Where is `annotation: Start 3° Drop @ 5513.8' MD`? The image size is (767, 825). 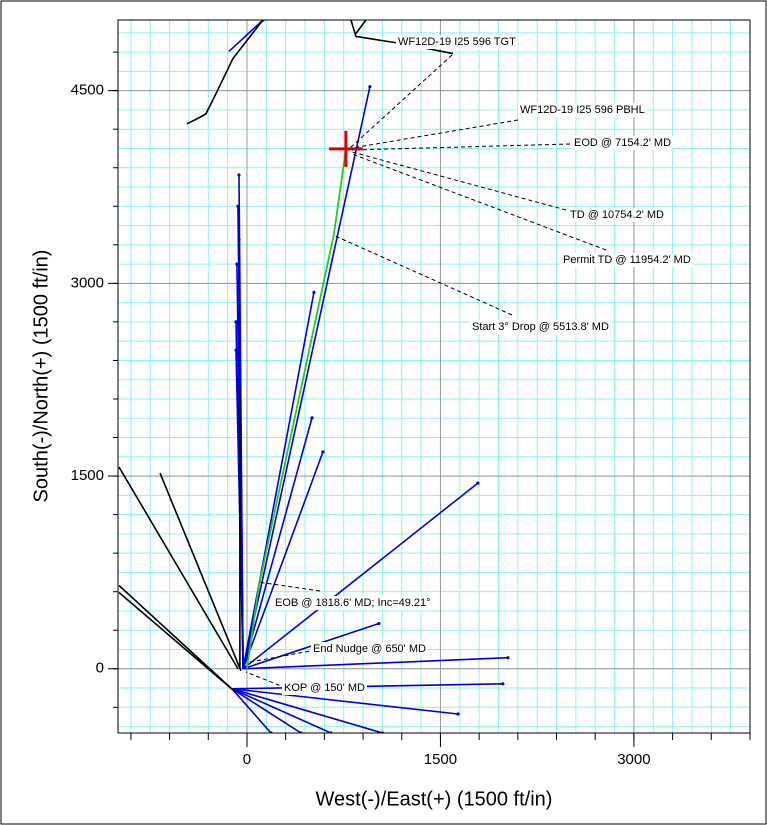 annotation: Start 3° Drop @ 5513.8' MD is located at coordinates (540, 327).